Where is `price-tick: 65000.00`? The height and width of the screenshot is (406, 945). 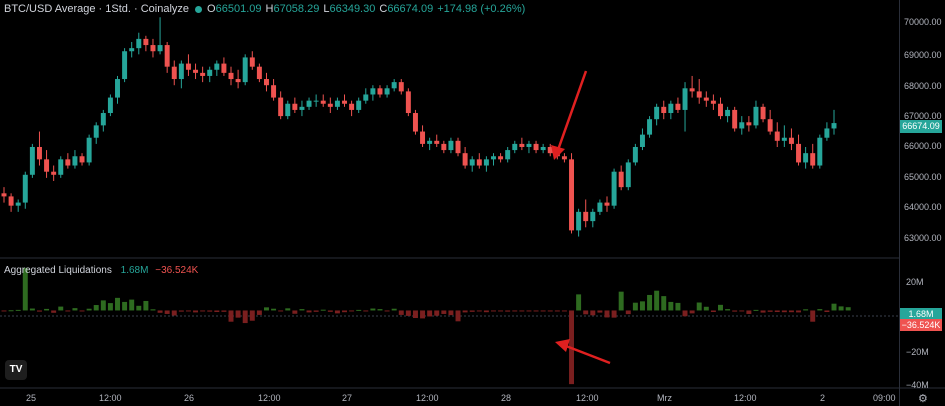 price-tick: 65000.00 is located at coordinates (923, 177).